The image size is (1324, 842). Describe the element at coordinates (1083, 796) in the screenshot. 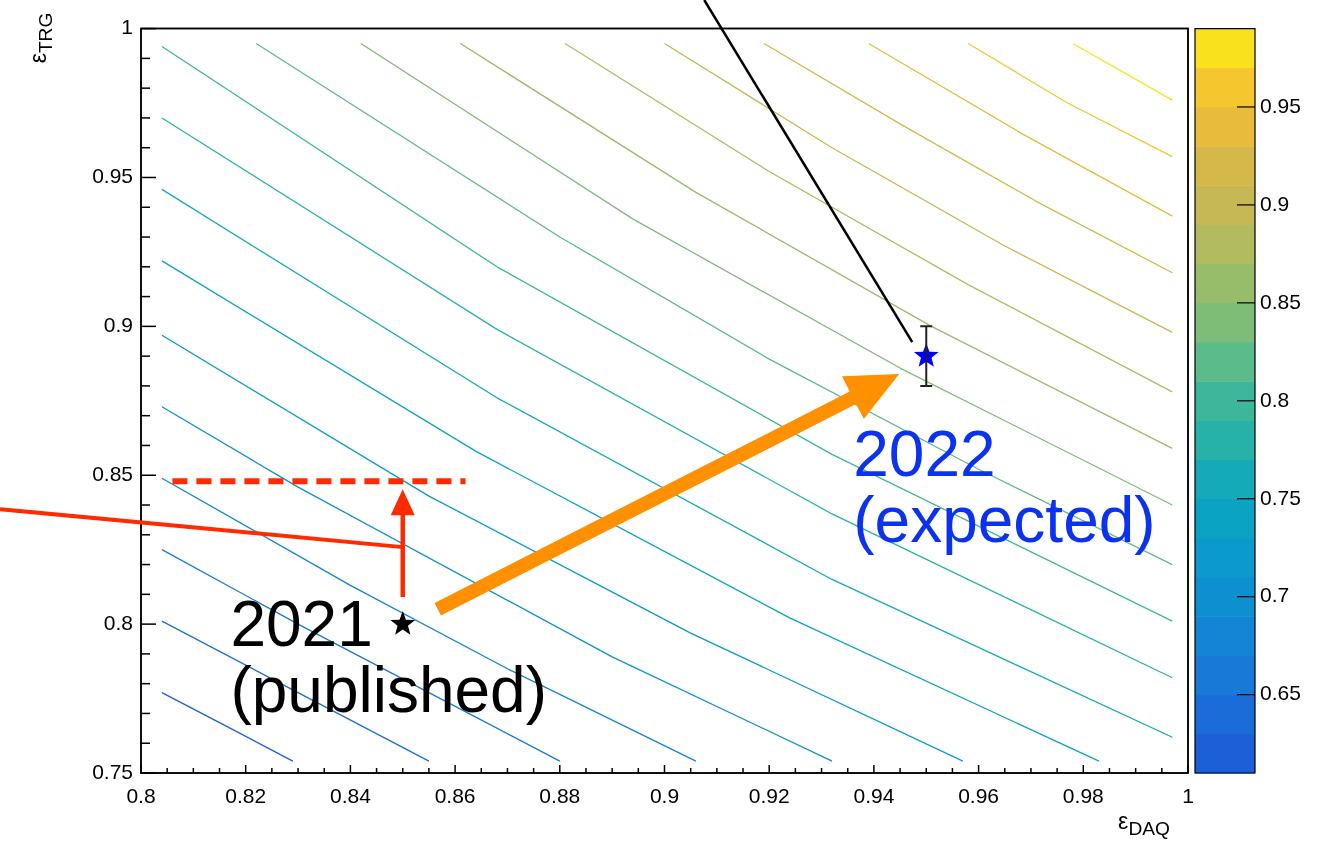

I see `x-tick-label: 0.98` at that location.